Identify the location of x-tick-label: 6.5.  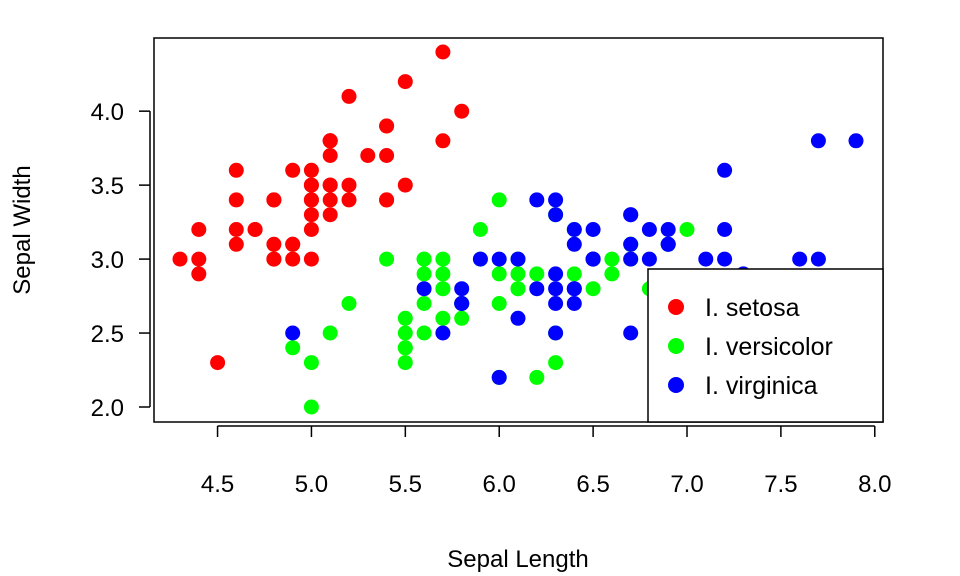
(592, 484).